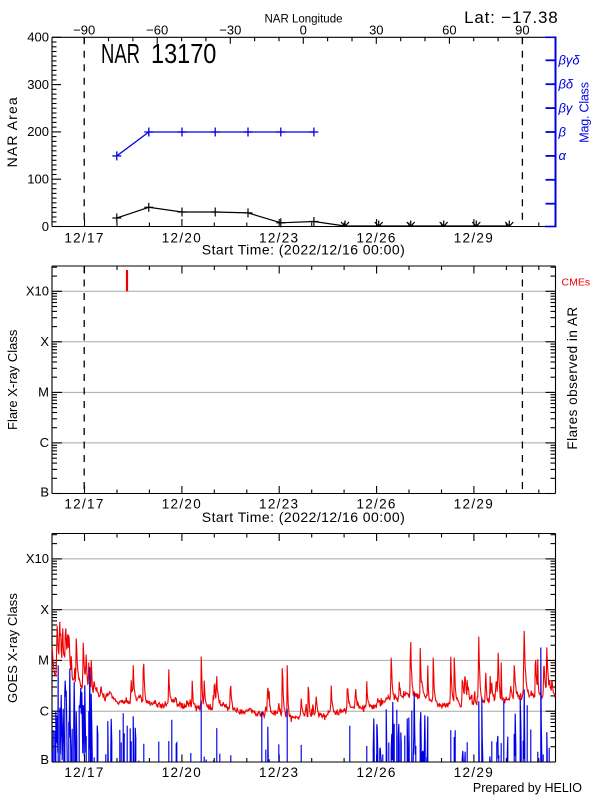  I want to click on svg-text: βγδ, so click(569, 60).